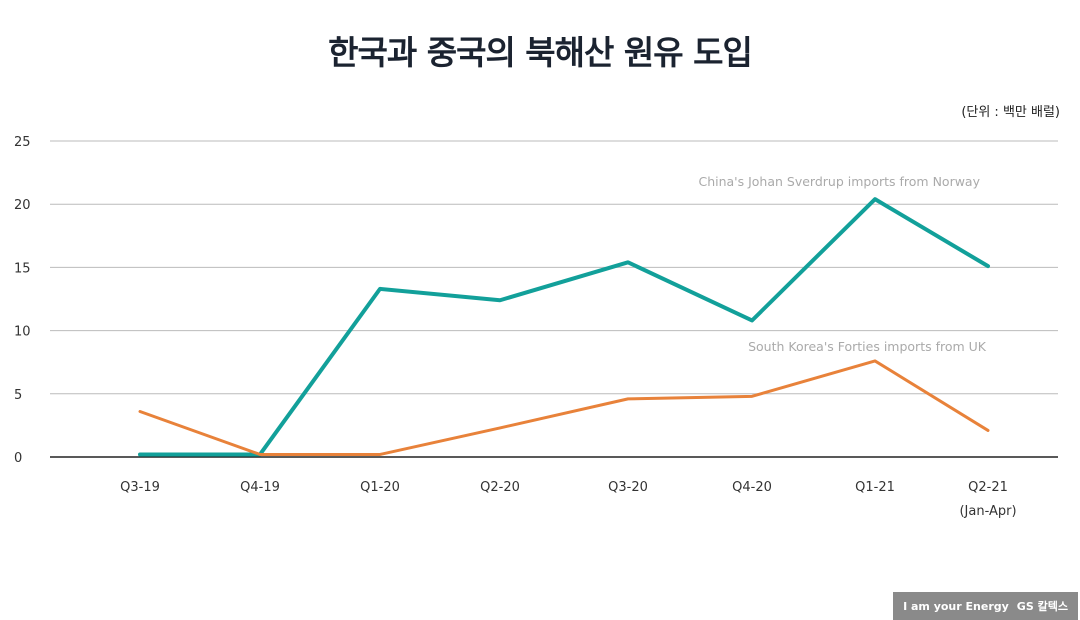 The height and width of the screenshot is (620, 1080). I want to click on x-tick-sublabel: (Jan-Apr), so click(987, 511).